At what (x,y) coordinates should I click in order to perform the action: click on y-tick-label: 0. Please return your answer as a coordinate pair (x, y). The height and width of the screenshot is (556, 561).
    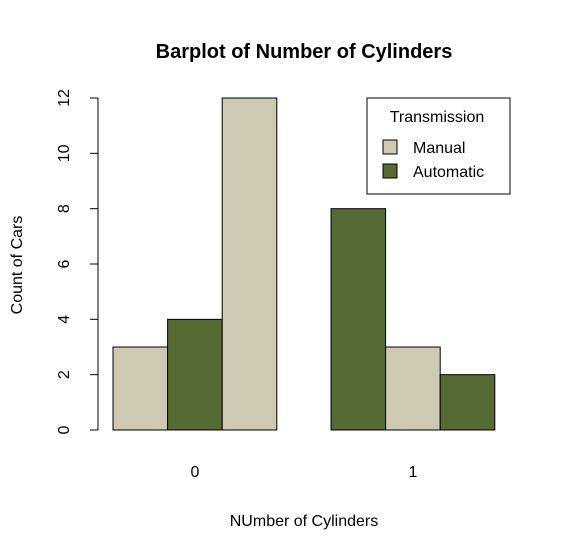
    Looking at the image, I should click on (64, 429).